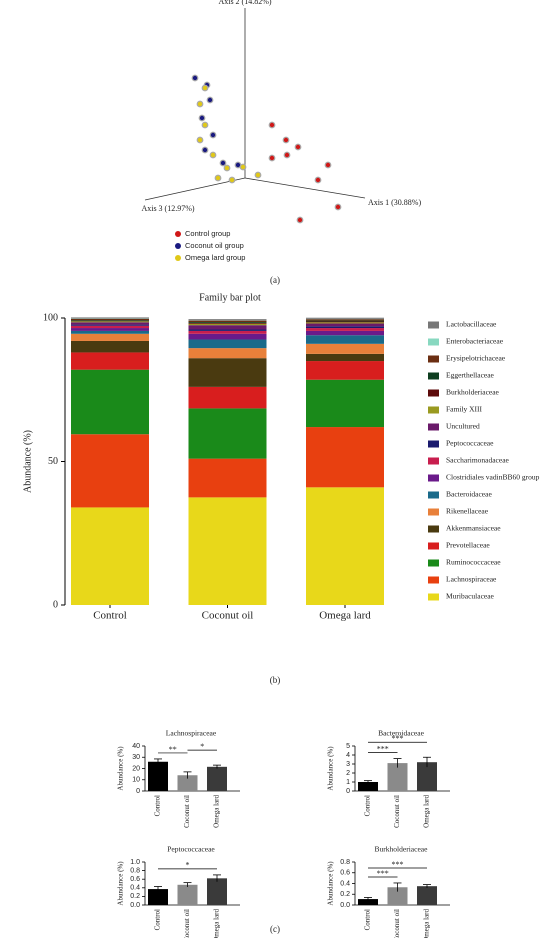 The image size is (550, 938). I want to click on y-tick-label: 0.8, so click(345, 862).